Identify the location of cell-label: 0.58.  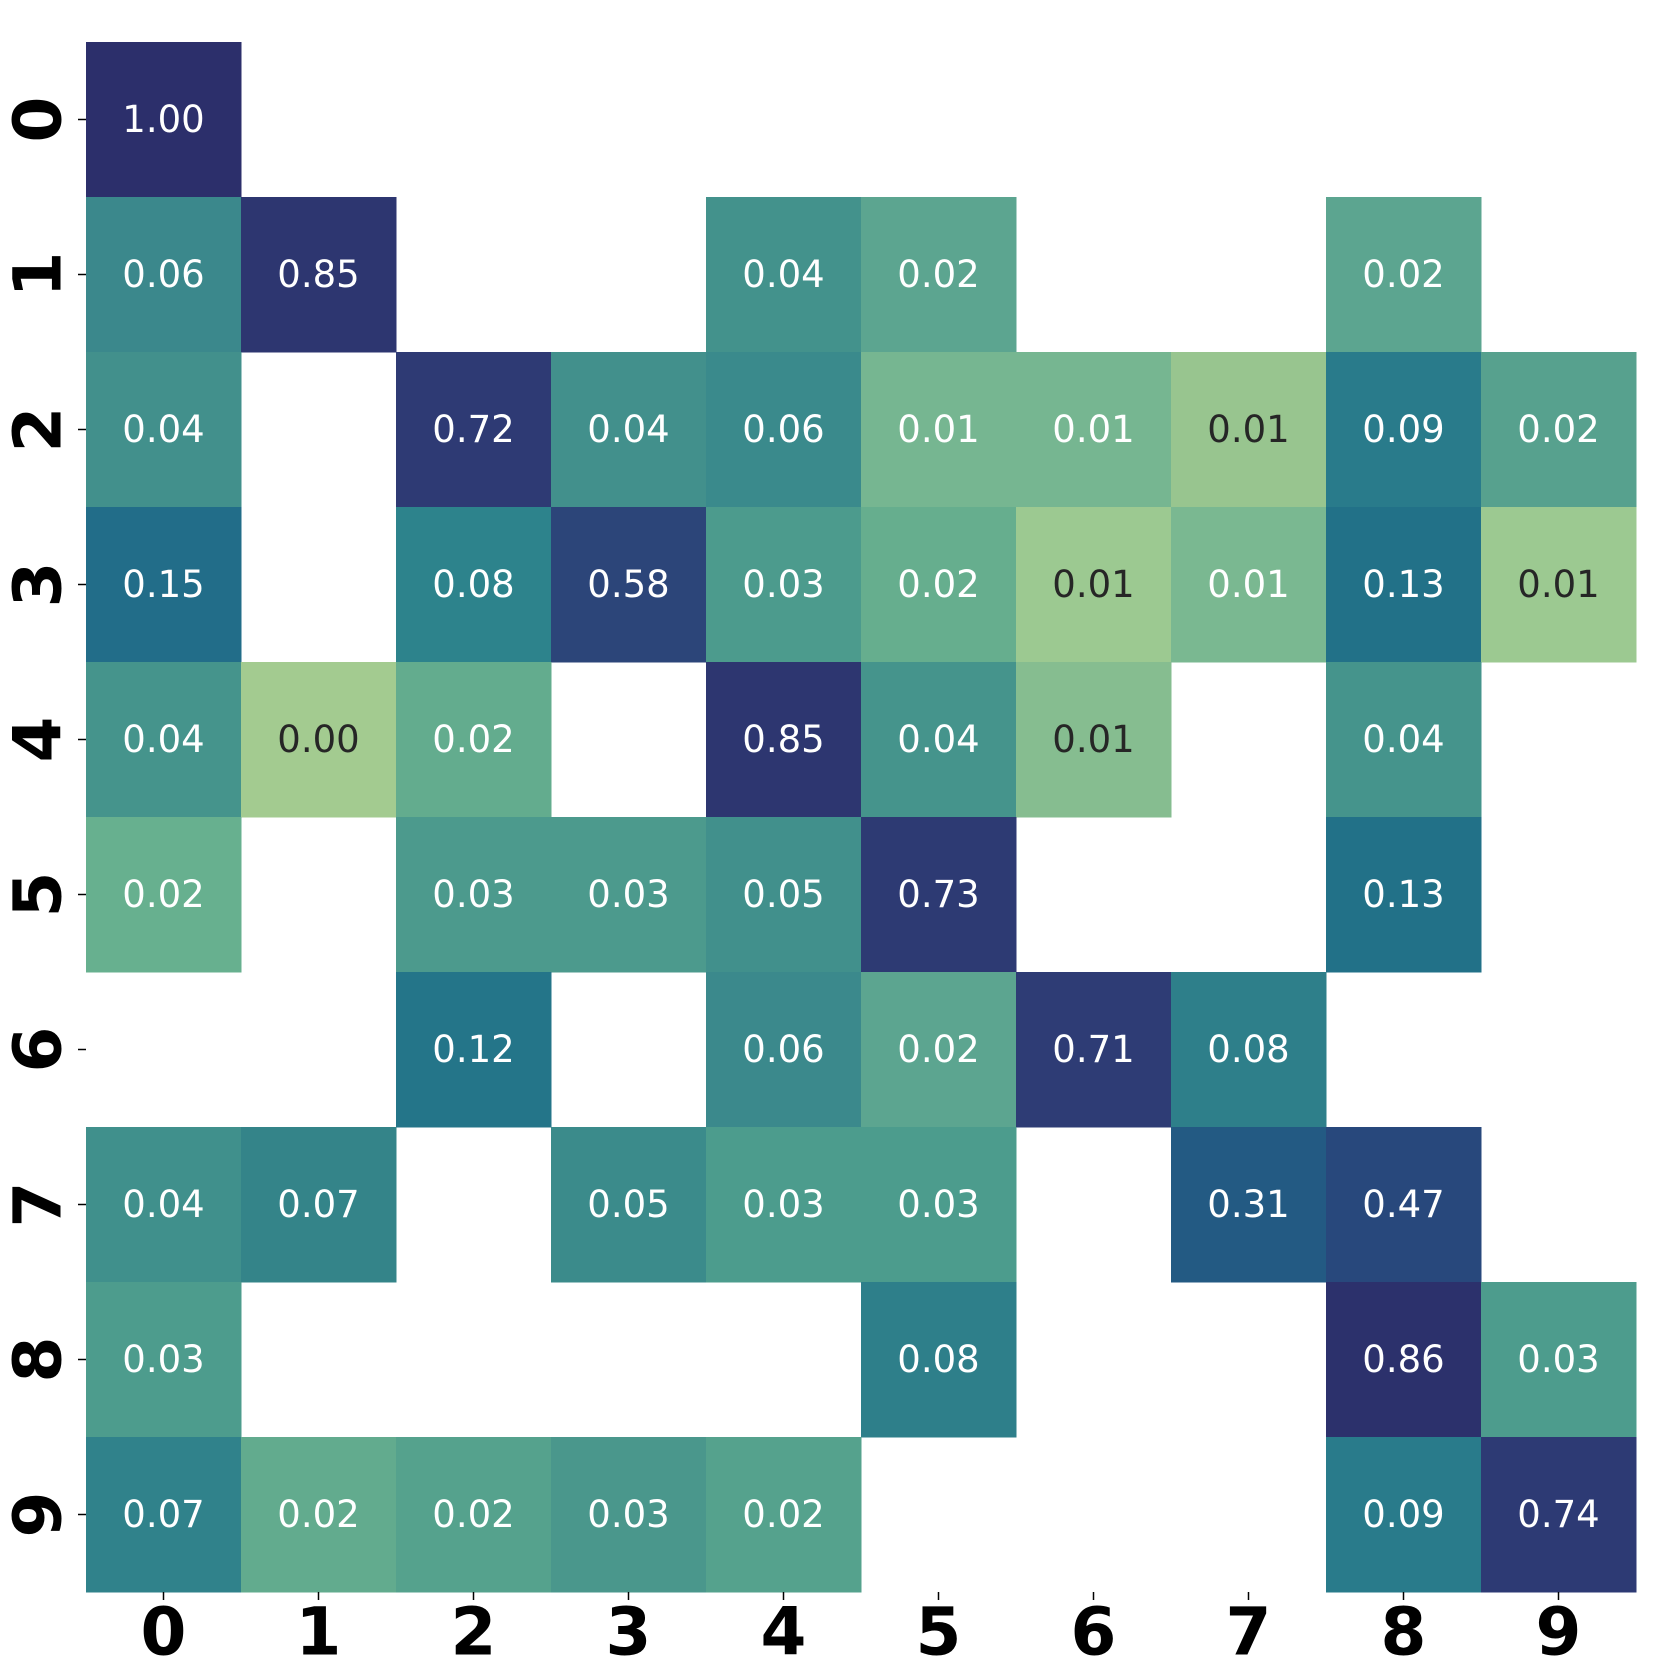
(628, 584).